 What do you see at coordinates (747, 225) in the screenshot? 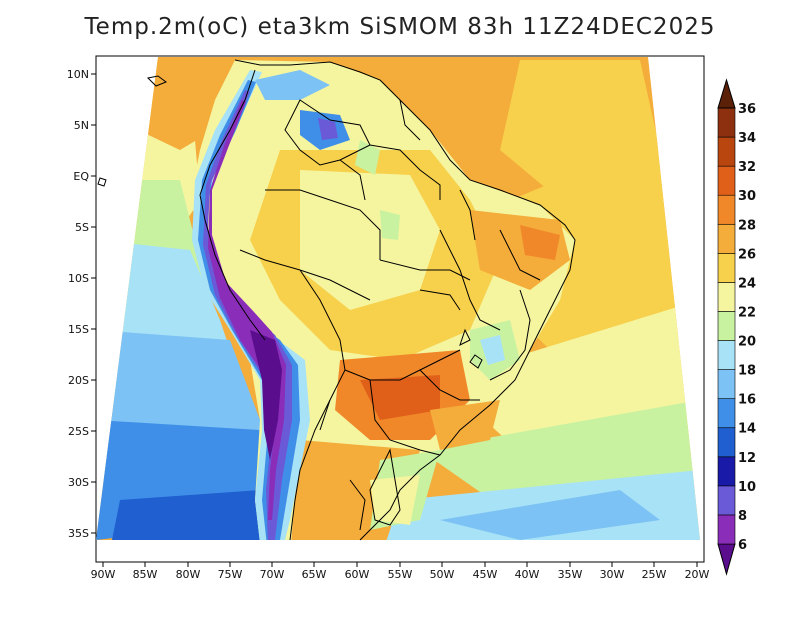
I see `colorbar-label: 28` at bounding box center [747, 225].